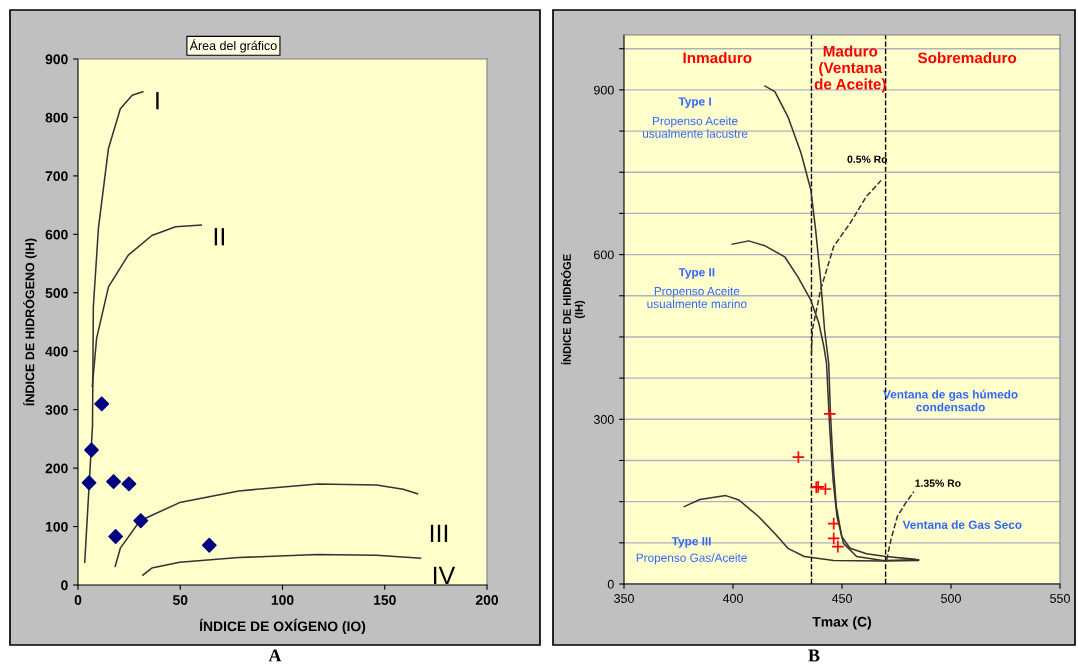 This screenshot has width=1078, height=667. What do you see at coordinates (439, 533) in the screenshot?
I see `series-label: III` at bounding box center [439, 533].